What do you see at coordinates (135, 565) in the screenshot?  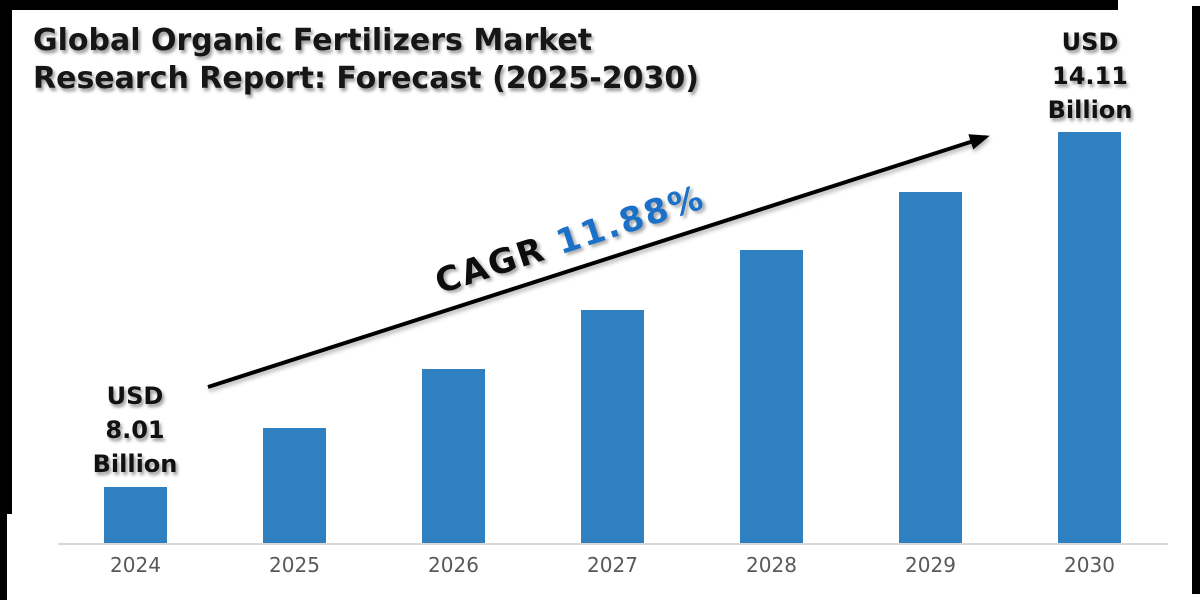 I see `x-tick-label-2024: 2024` at bounding box center [135, 565].